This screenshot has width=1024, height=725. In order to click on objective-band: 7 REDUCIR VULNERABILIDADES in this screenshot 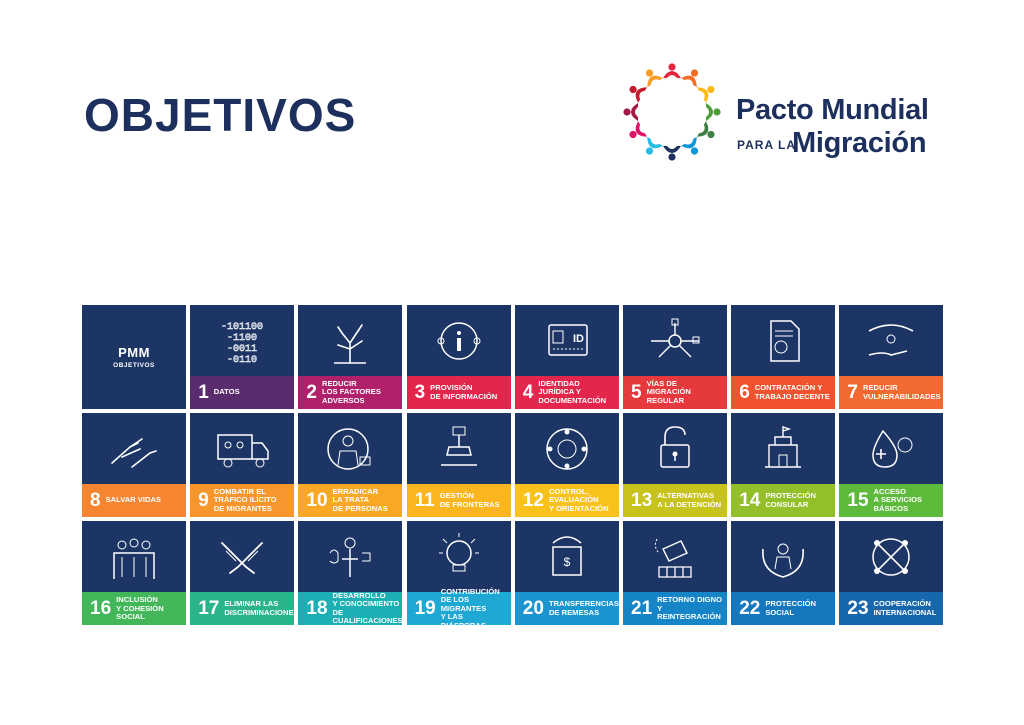, I will do `click(891, 392)`.